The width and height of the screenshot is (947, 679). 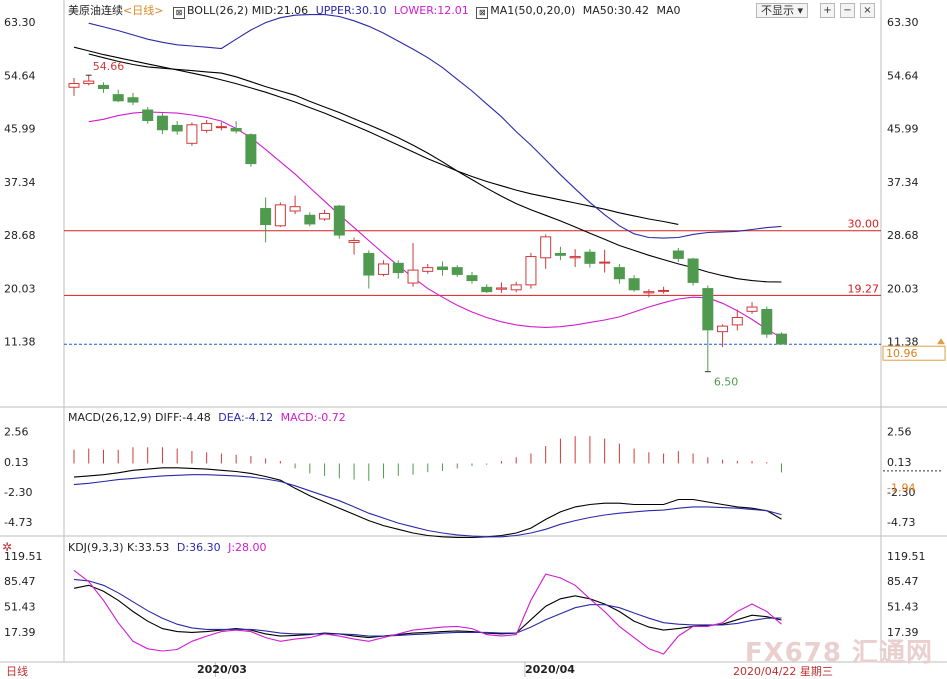 I want to click on macd-tick-left: 0.13, so click(x=16, y=462).